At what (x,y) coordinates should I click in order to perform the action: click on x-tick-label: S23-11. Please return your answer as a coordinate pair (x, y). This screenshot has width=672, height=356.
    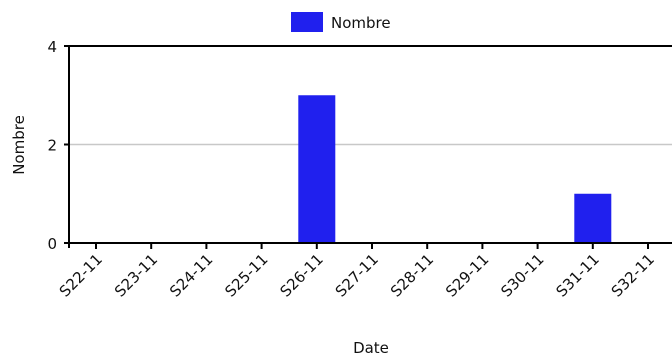
    Looking at the image, I should click on (136, 275).